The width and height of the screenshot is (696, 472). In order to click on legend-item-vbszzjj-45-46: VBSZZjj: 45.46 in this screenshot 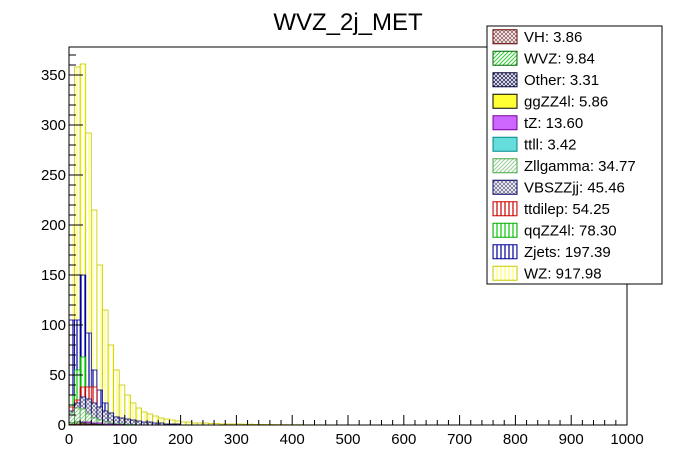, I will do `click(558, 187)`.